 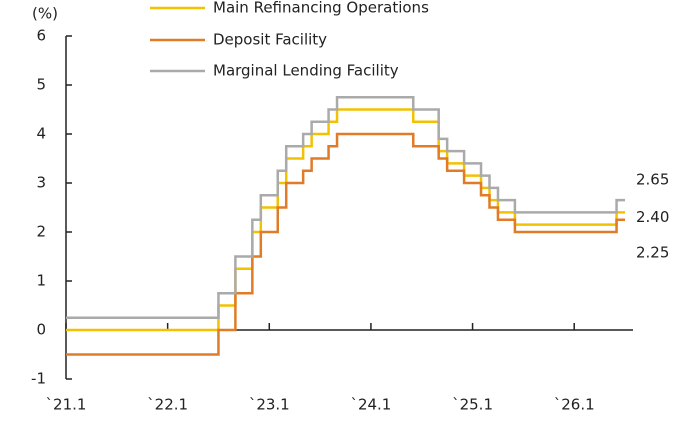 I want to click on x-tick-label: `22.1, so click(x=167, y=405).